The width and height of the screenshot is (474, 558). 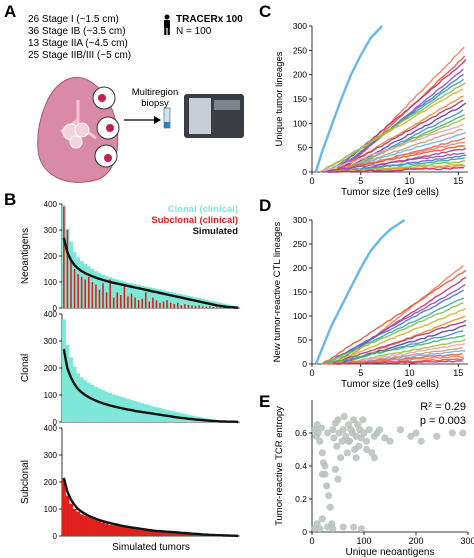 What do you see at coordinates (10, 199) in the screenshot?
I see `panel-letter-b: B` at bounding box center [10, 199].